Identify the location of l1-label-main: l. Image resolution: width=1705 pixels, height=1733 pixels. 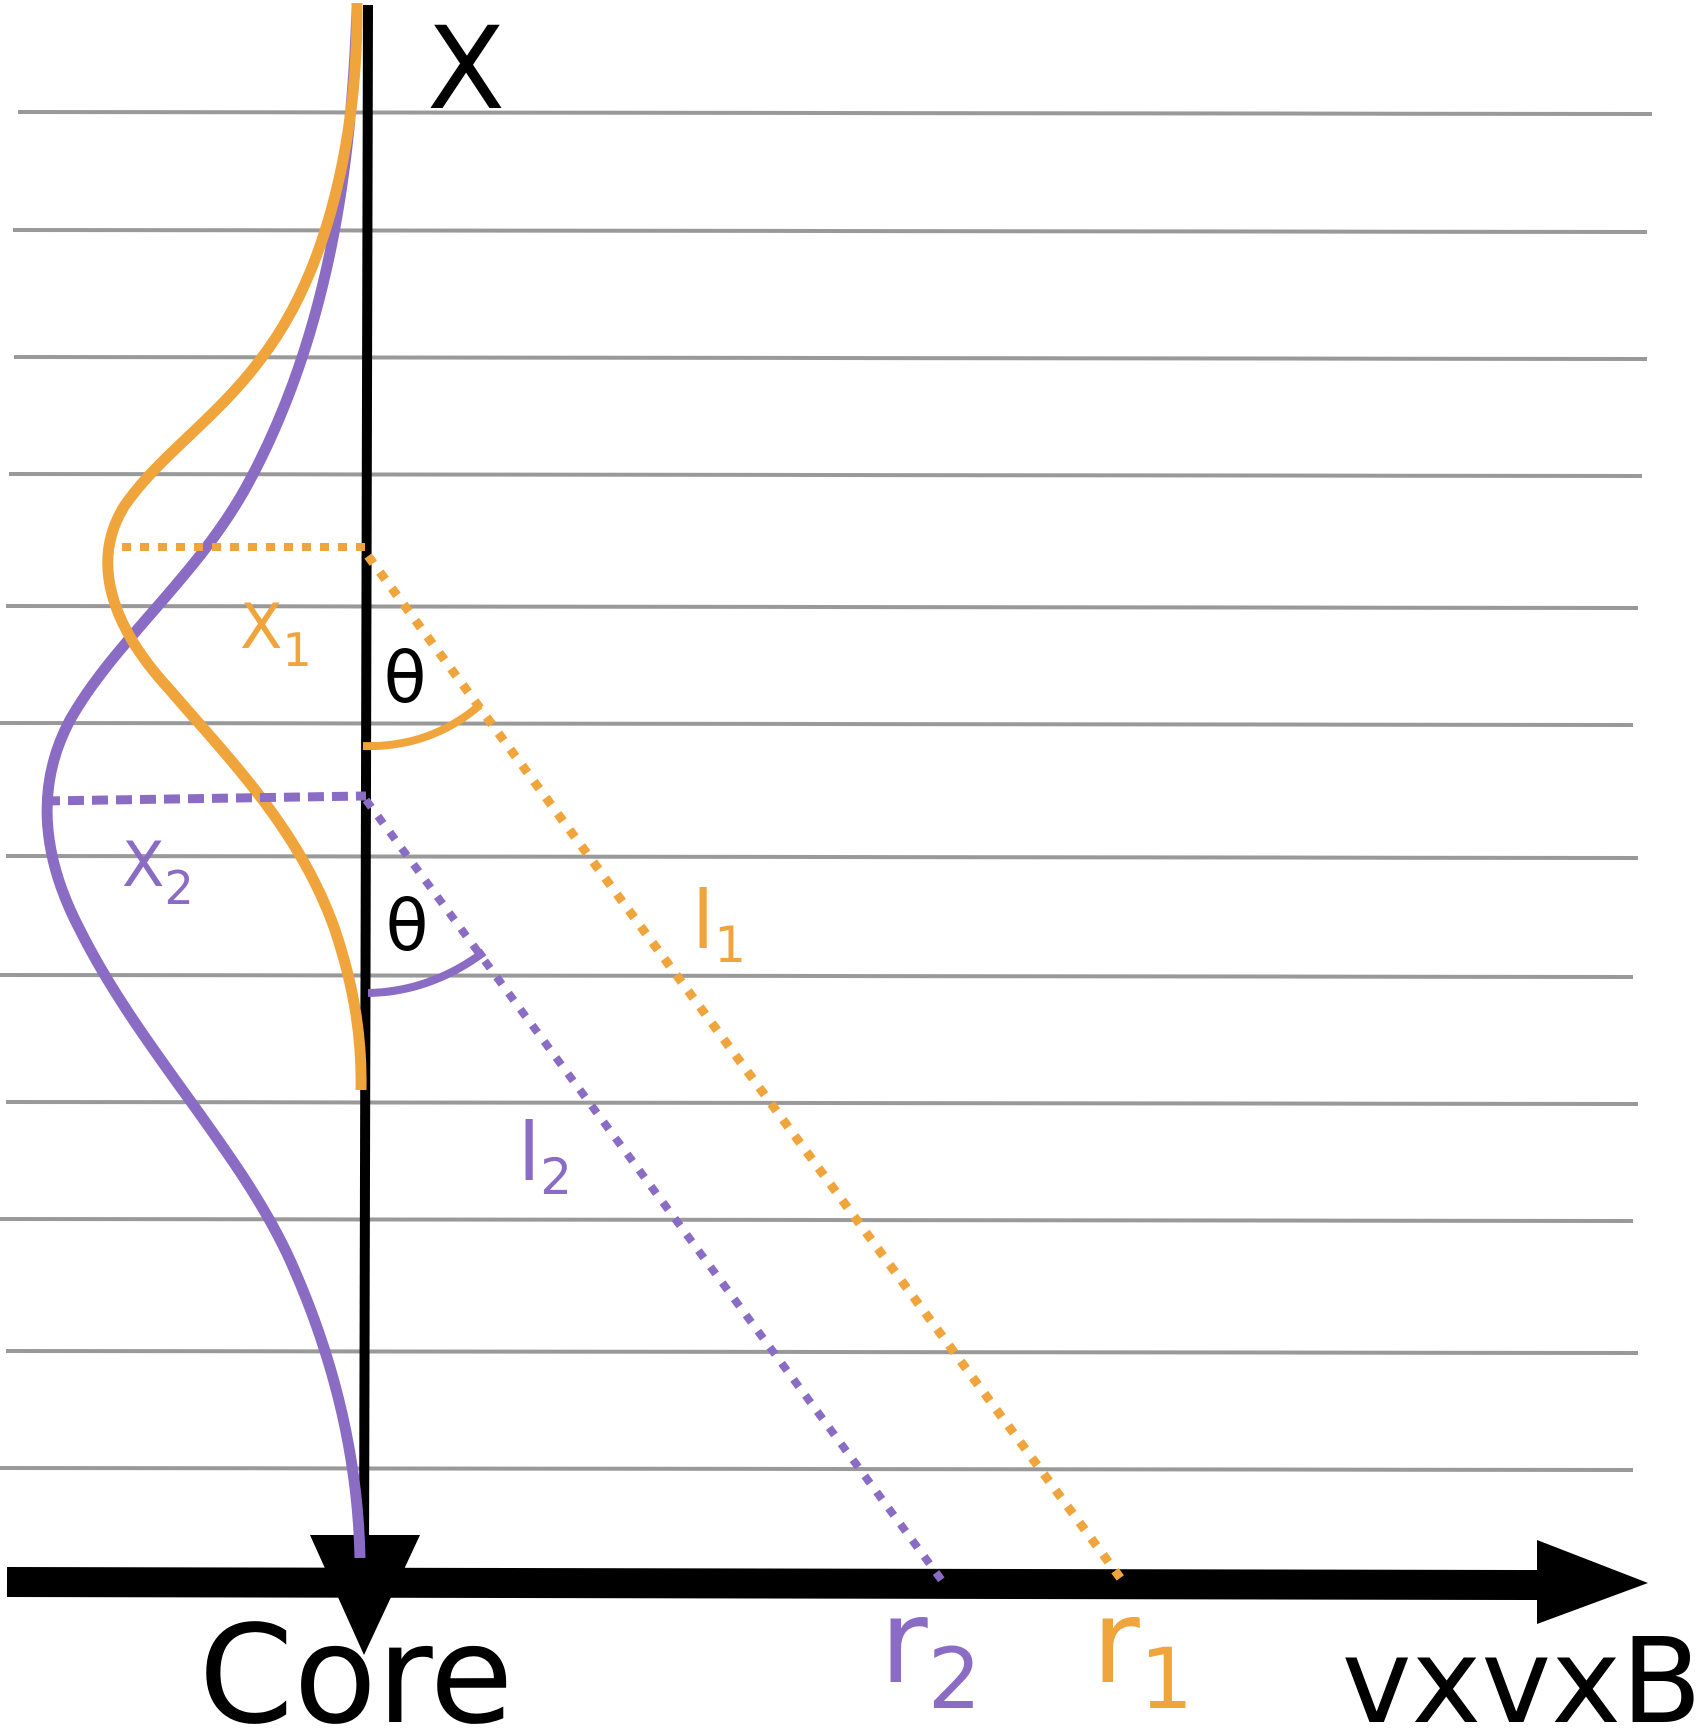
(703, 920).